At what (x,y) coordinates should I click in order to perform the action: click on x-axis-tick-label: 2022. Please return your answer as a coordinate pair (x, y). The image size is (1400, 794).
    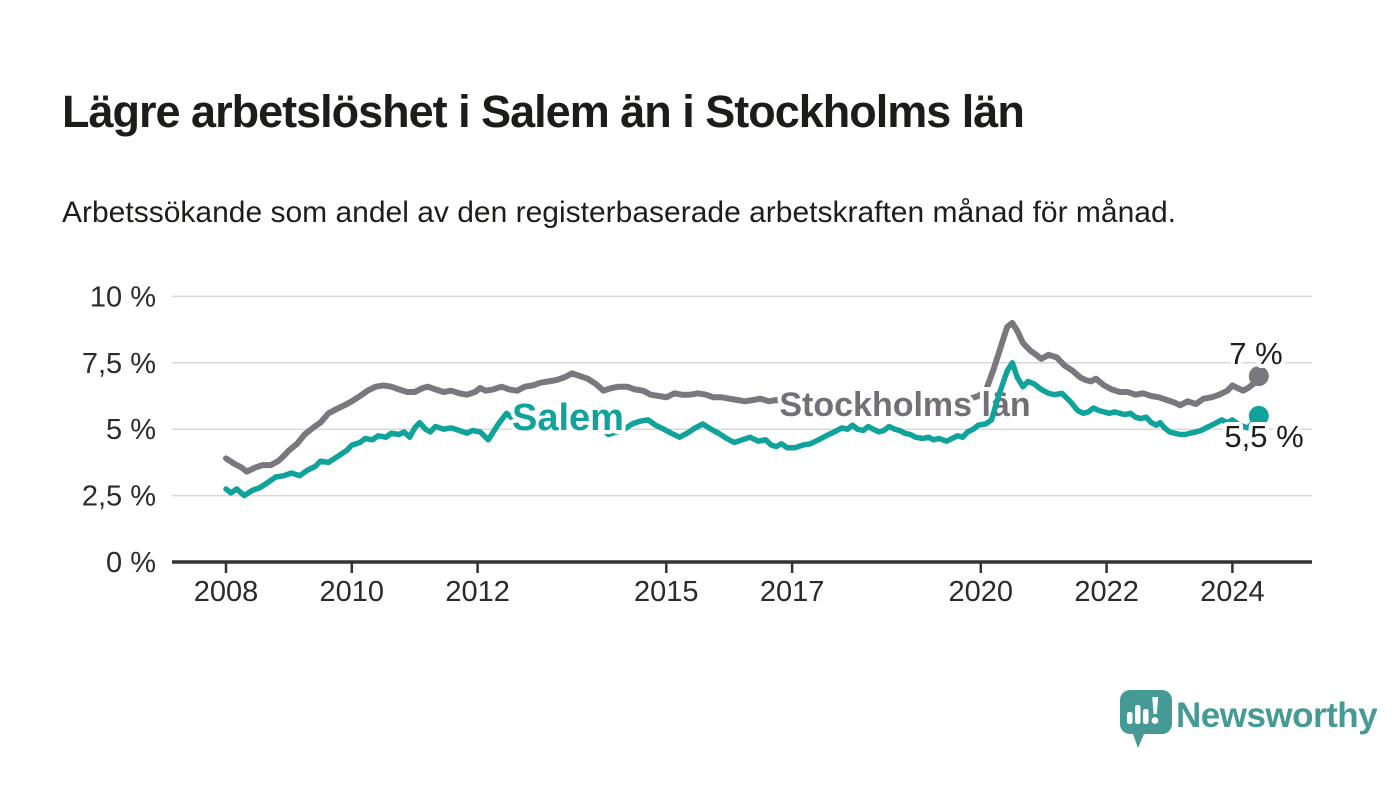
    Looking at the image, I should click on (1106, 592).